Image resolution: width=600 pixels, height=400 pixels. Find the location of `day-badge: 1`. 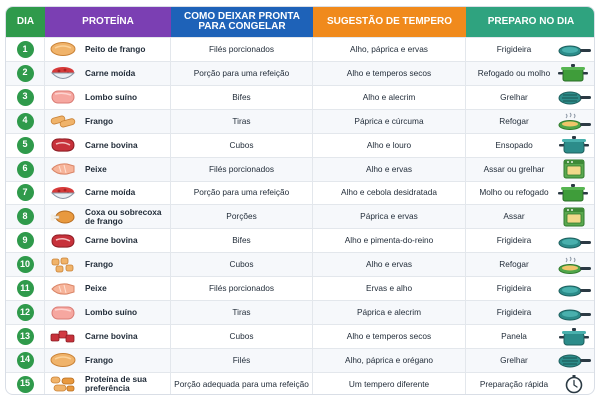

day-badge: 1 is located at coordinates (25, 49).